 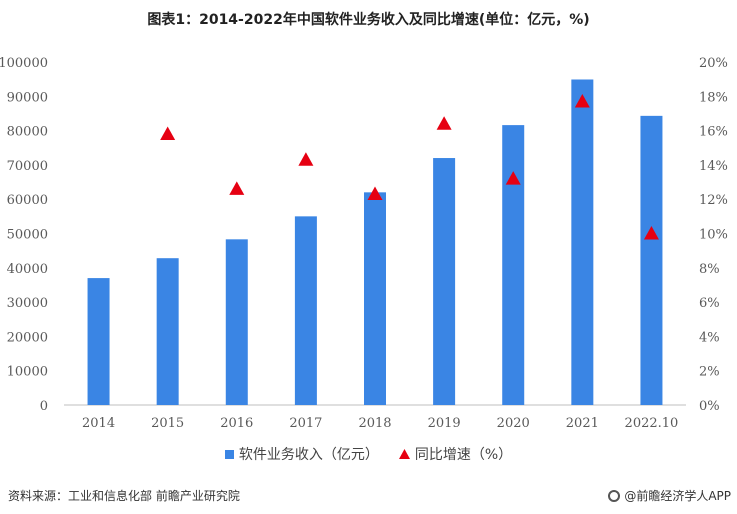 I want to click on chart-legend: 软件业务收入（亿元） 同比增速（%）, so click(x=368, y=454).